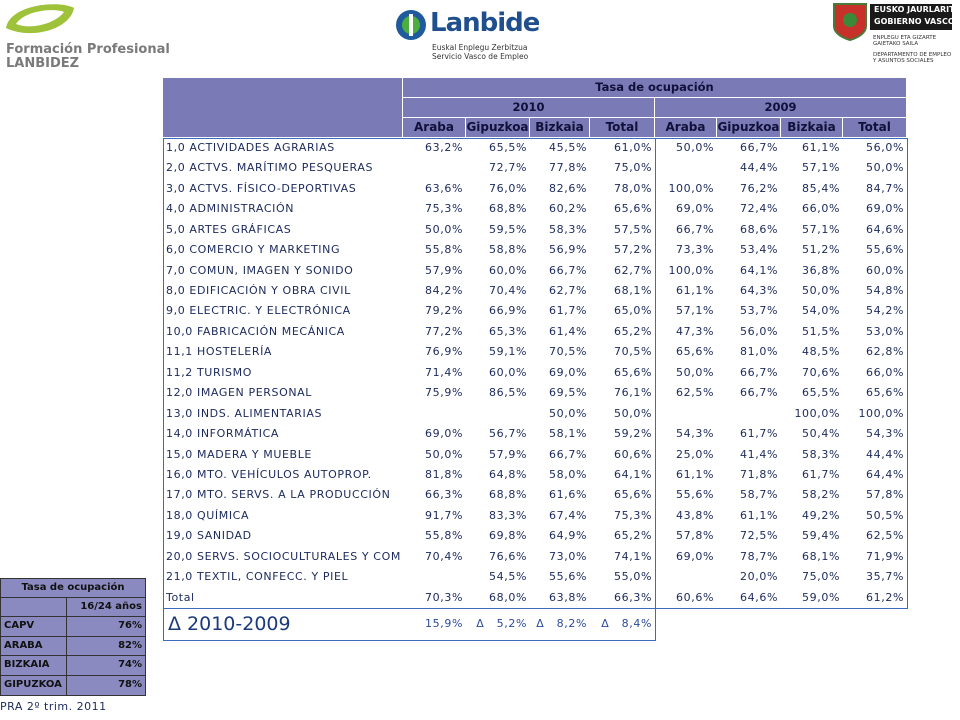  What do you see at coordinates (695, 434) in the screenshot?
I see `cell: 54,3%` at bounding box center [695, 434].